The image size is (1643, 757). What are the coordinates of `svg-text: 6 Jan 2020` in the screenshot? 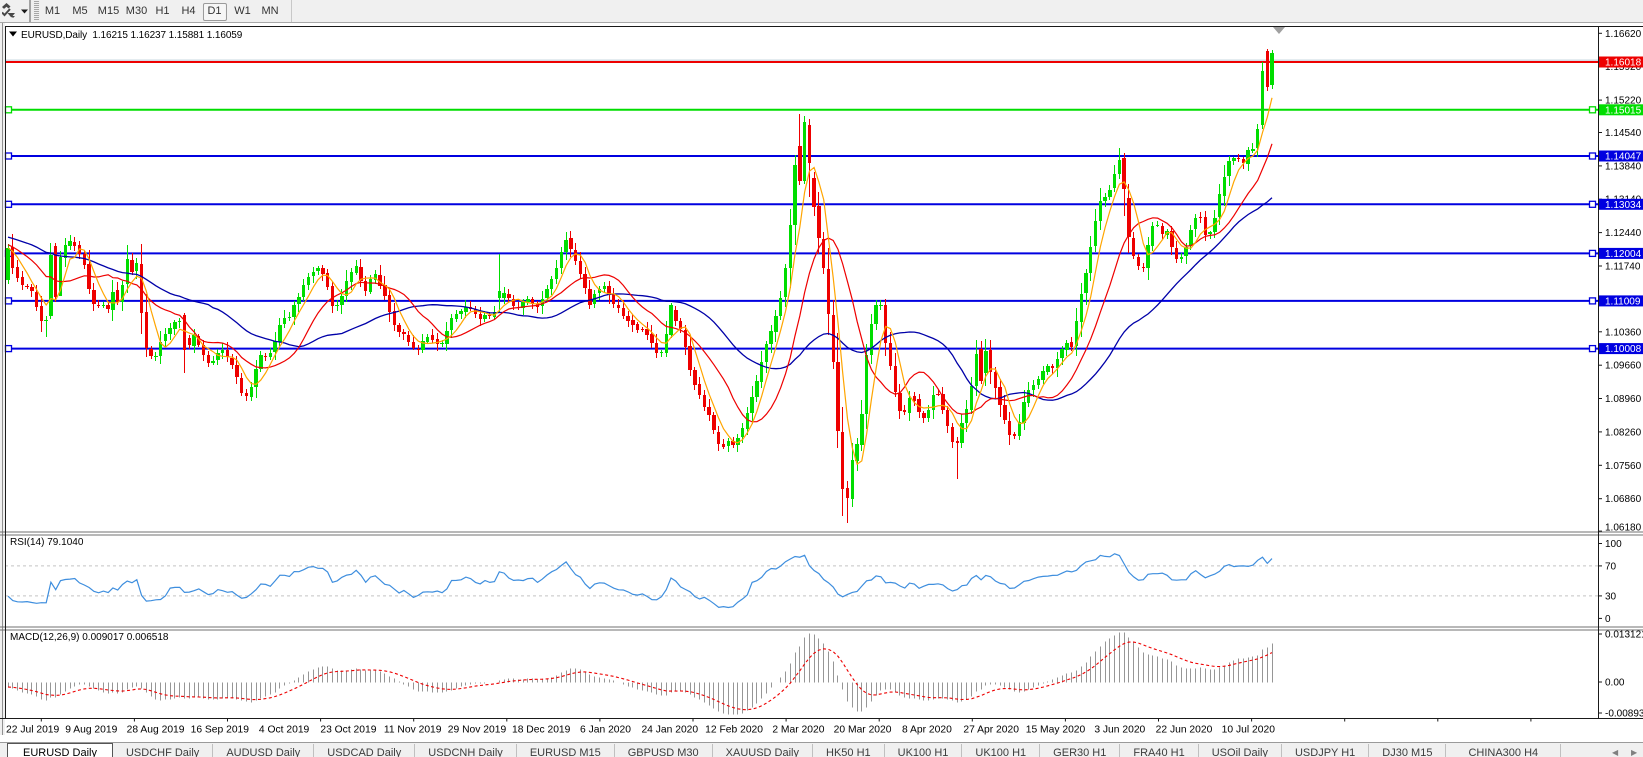 It's located at (605, 730).